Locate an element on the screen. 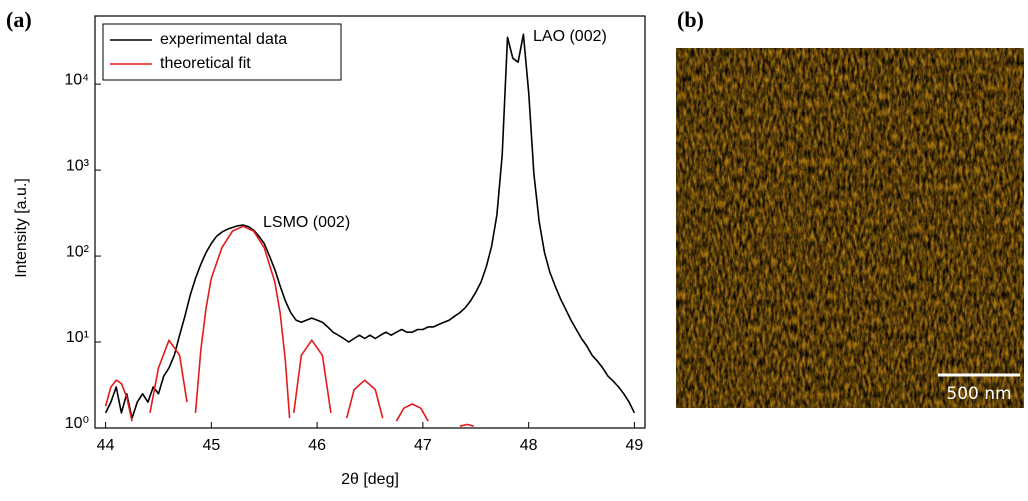  y-tick-label: 10⁰ is located at coordinates (77, 423).